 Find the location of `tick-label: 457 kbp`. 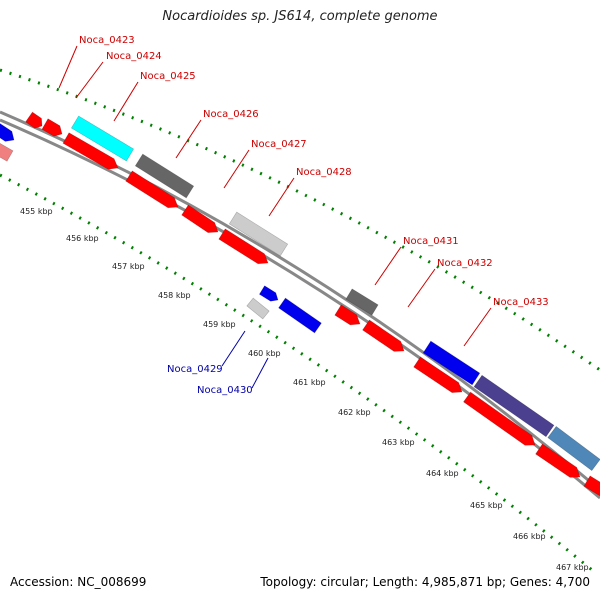

tick-label: 457 kbp is located at coordinates (128, 266).